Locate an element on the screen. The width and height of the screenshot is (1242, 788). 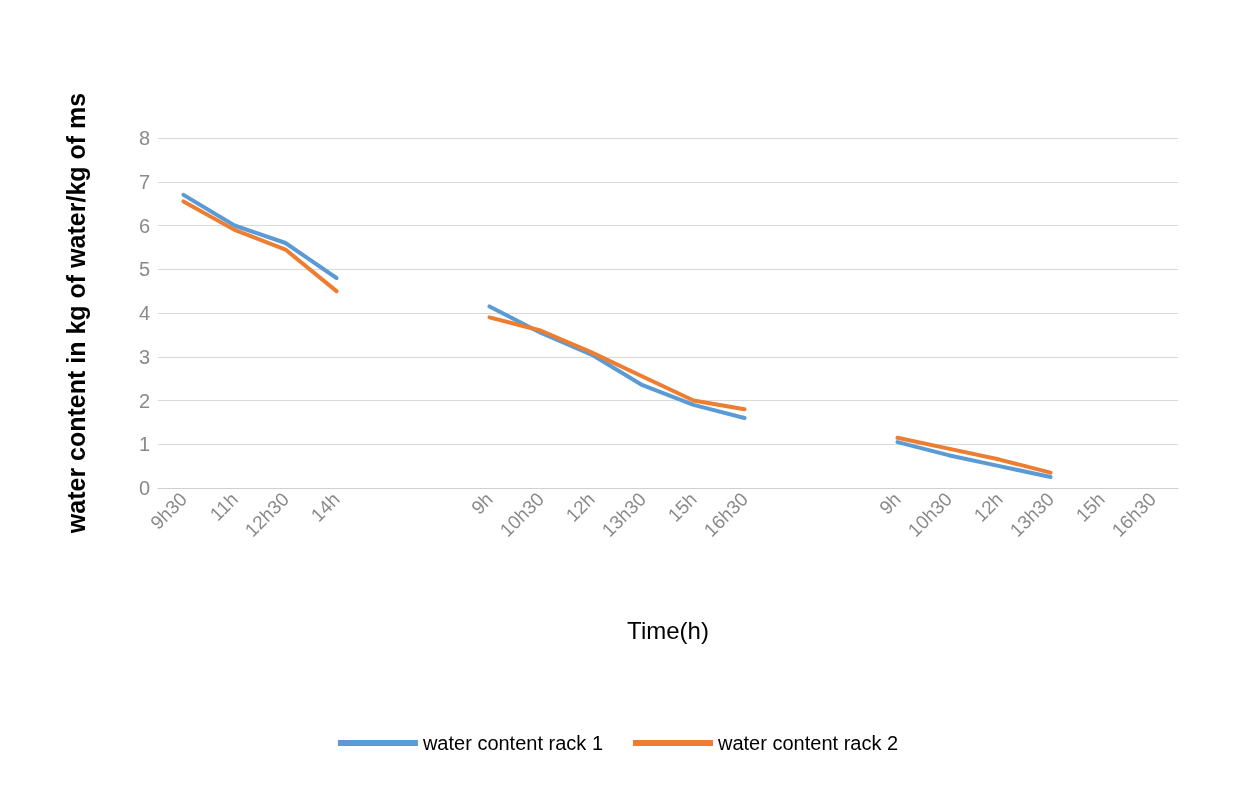
y-tick-label: 4 is located at coordinates (144, 313).